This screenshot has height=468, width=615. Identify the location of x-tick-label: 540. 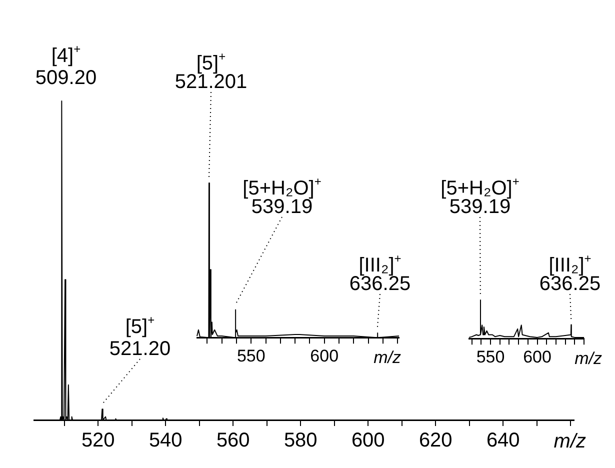
(165, 441).